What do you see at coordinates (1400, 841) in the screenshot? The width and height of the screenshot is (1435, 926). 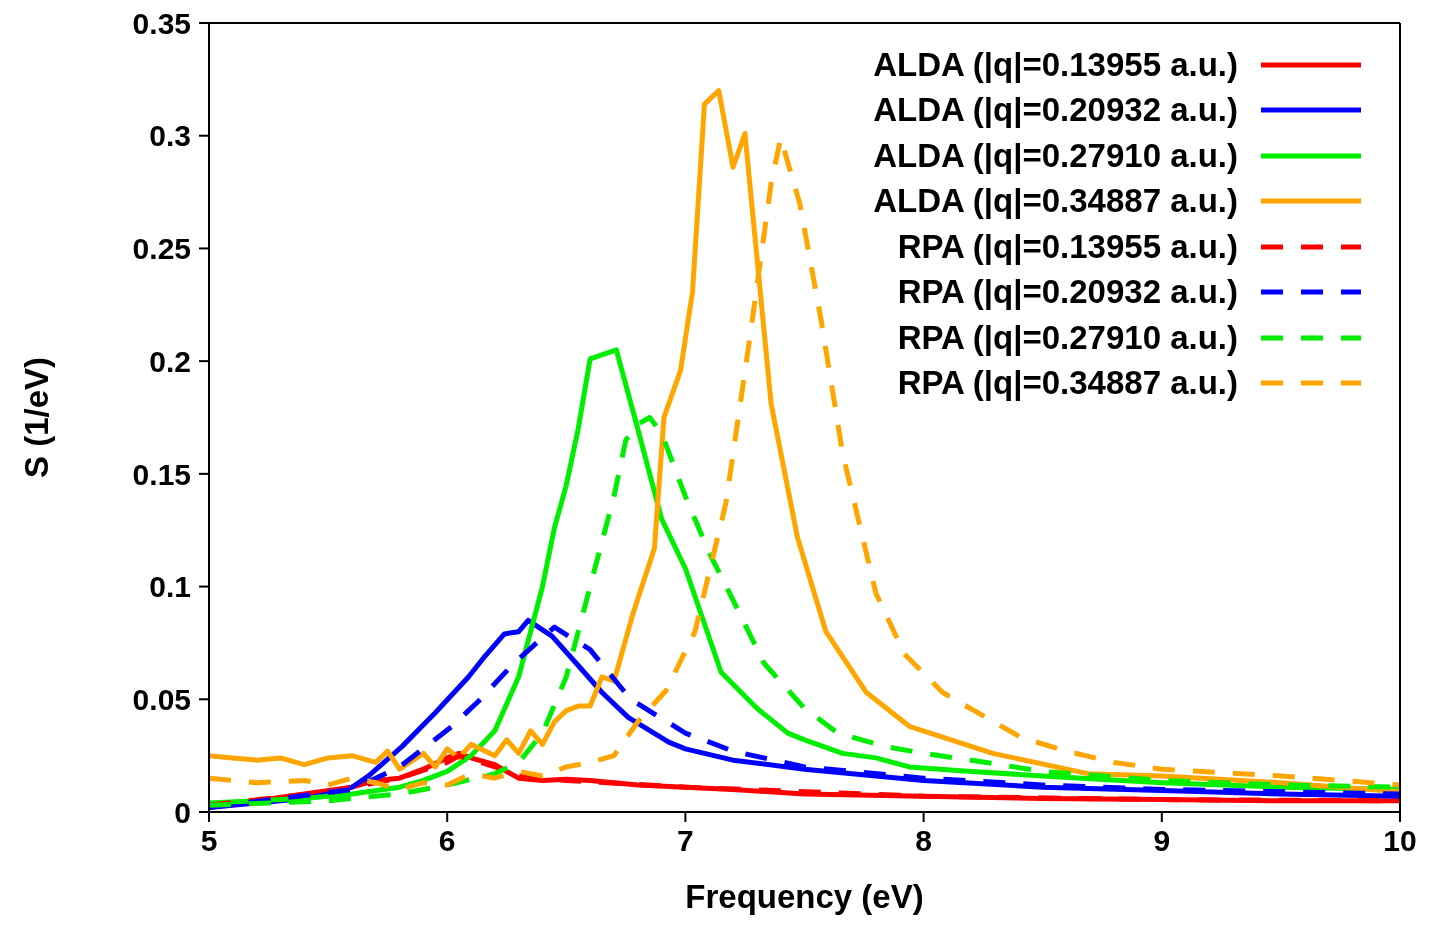 I see `x-tick-label: 10` at bounding box center [1400, 841].